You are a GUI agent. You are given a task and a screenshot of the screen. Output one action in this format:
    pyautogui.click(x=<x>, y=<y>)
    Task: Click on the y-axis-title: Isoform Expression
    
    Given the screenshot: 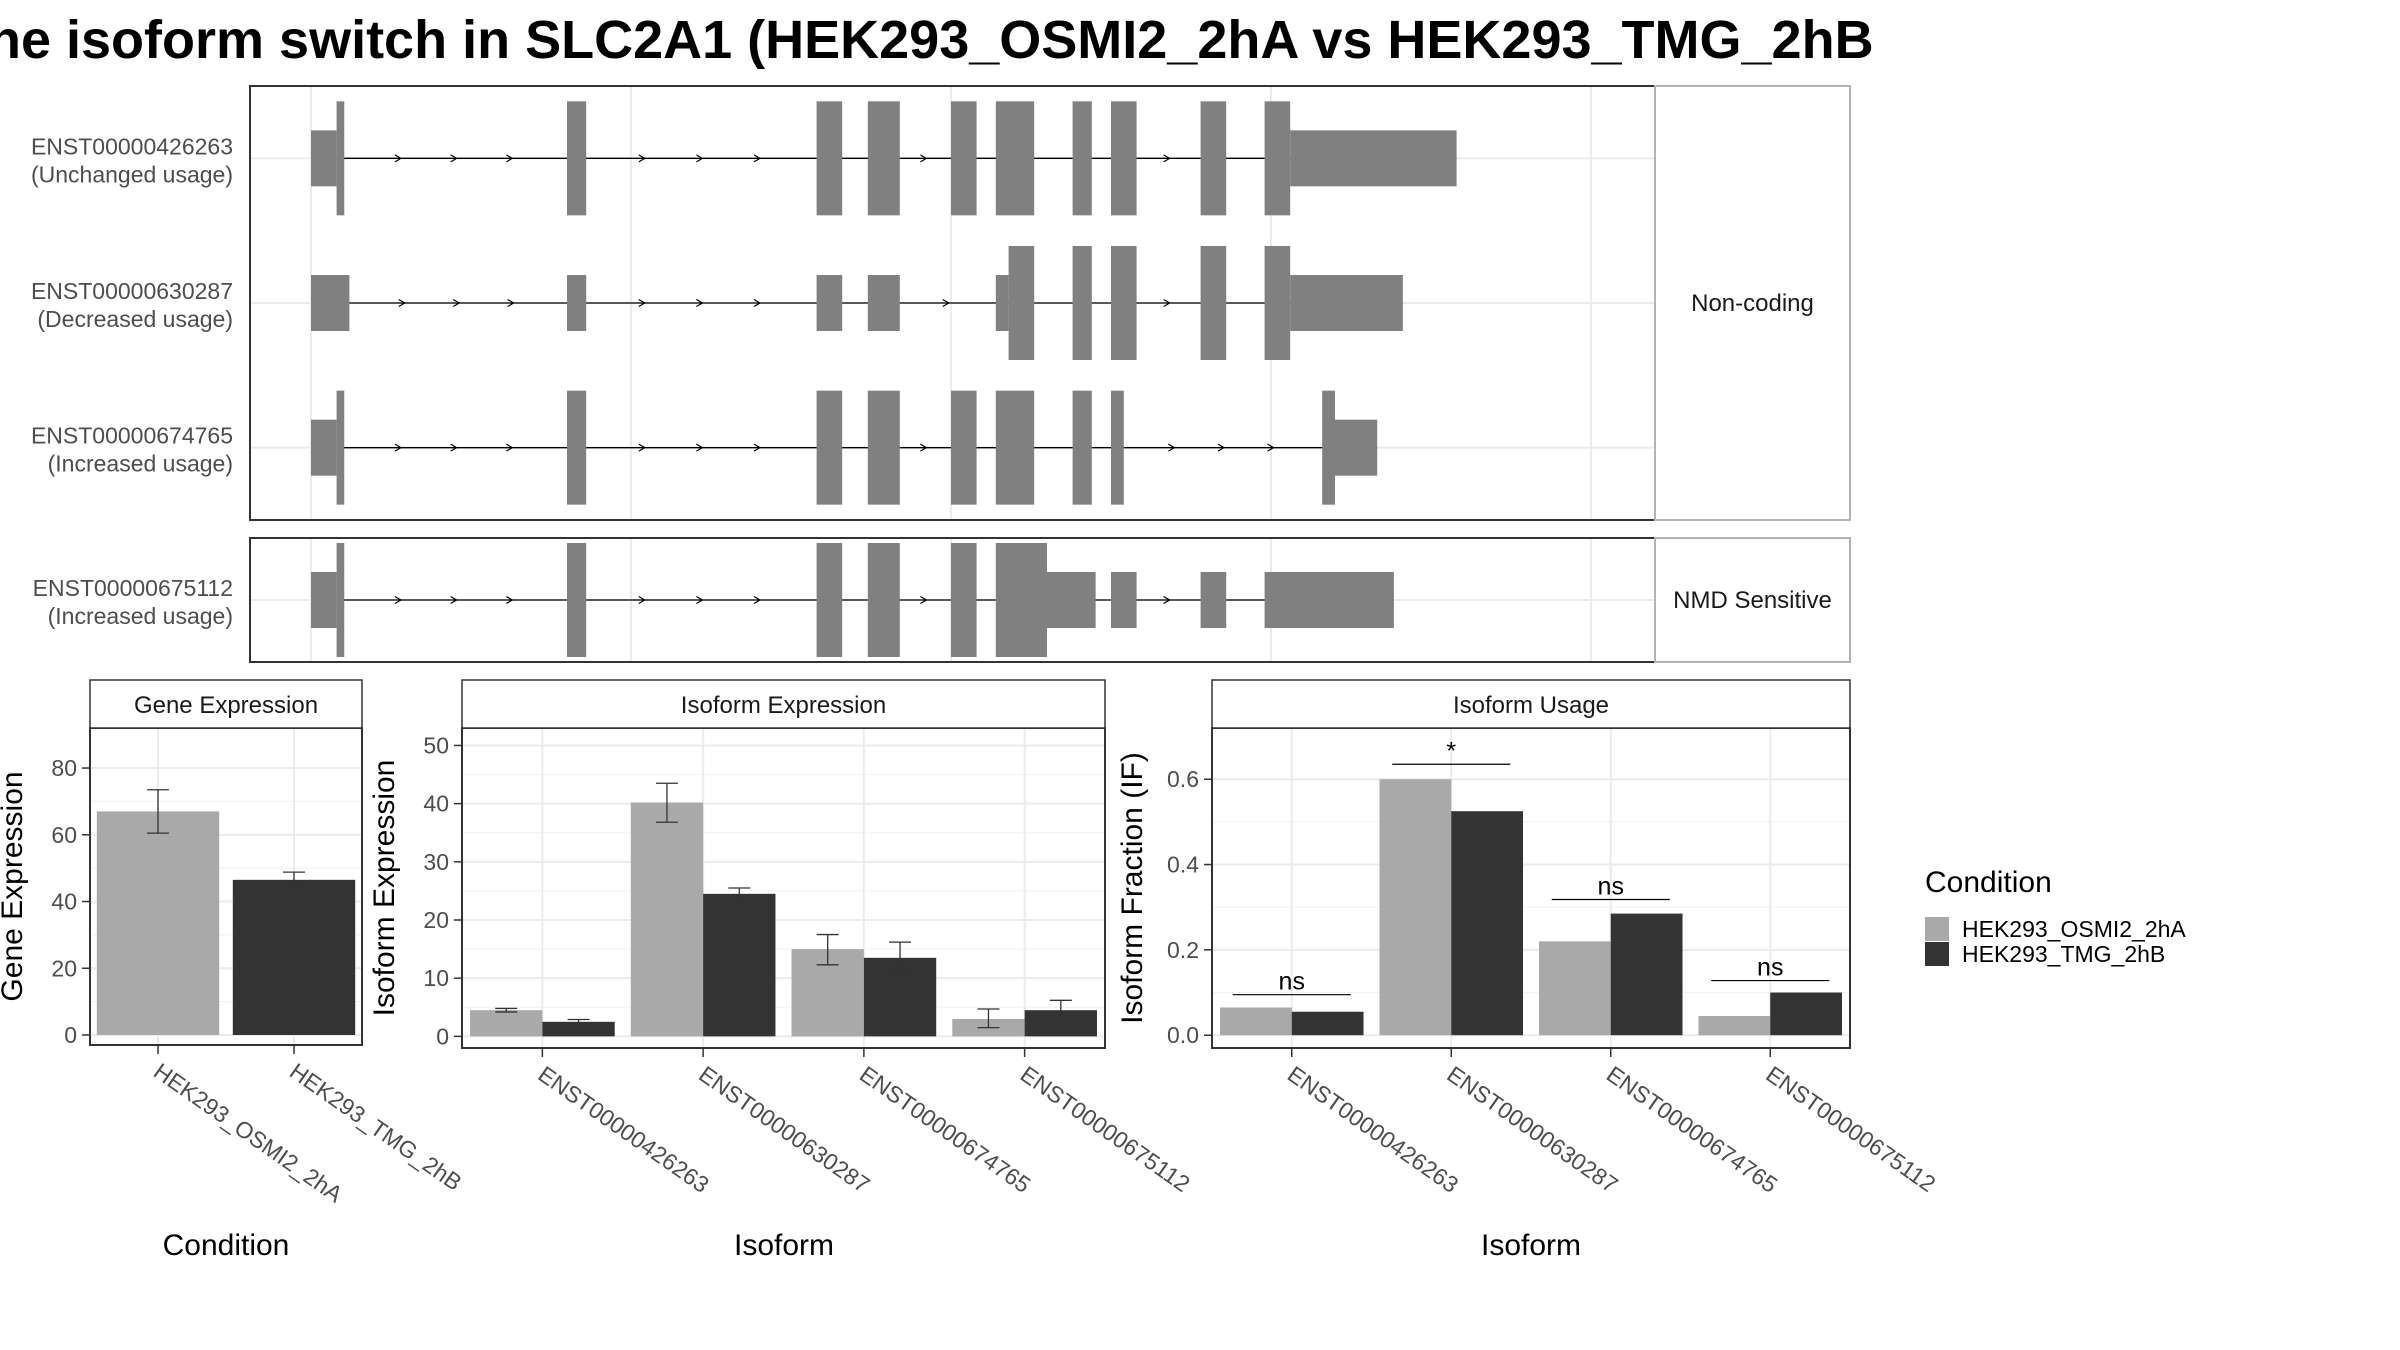 What is the action you would take?
    pyautogui.click(x=384, y=888)
    